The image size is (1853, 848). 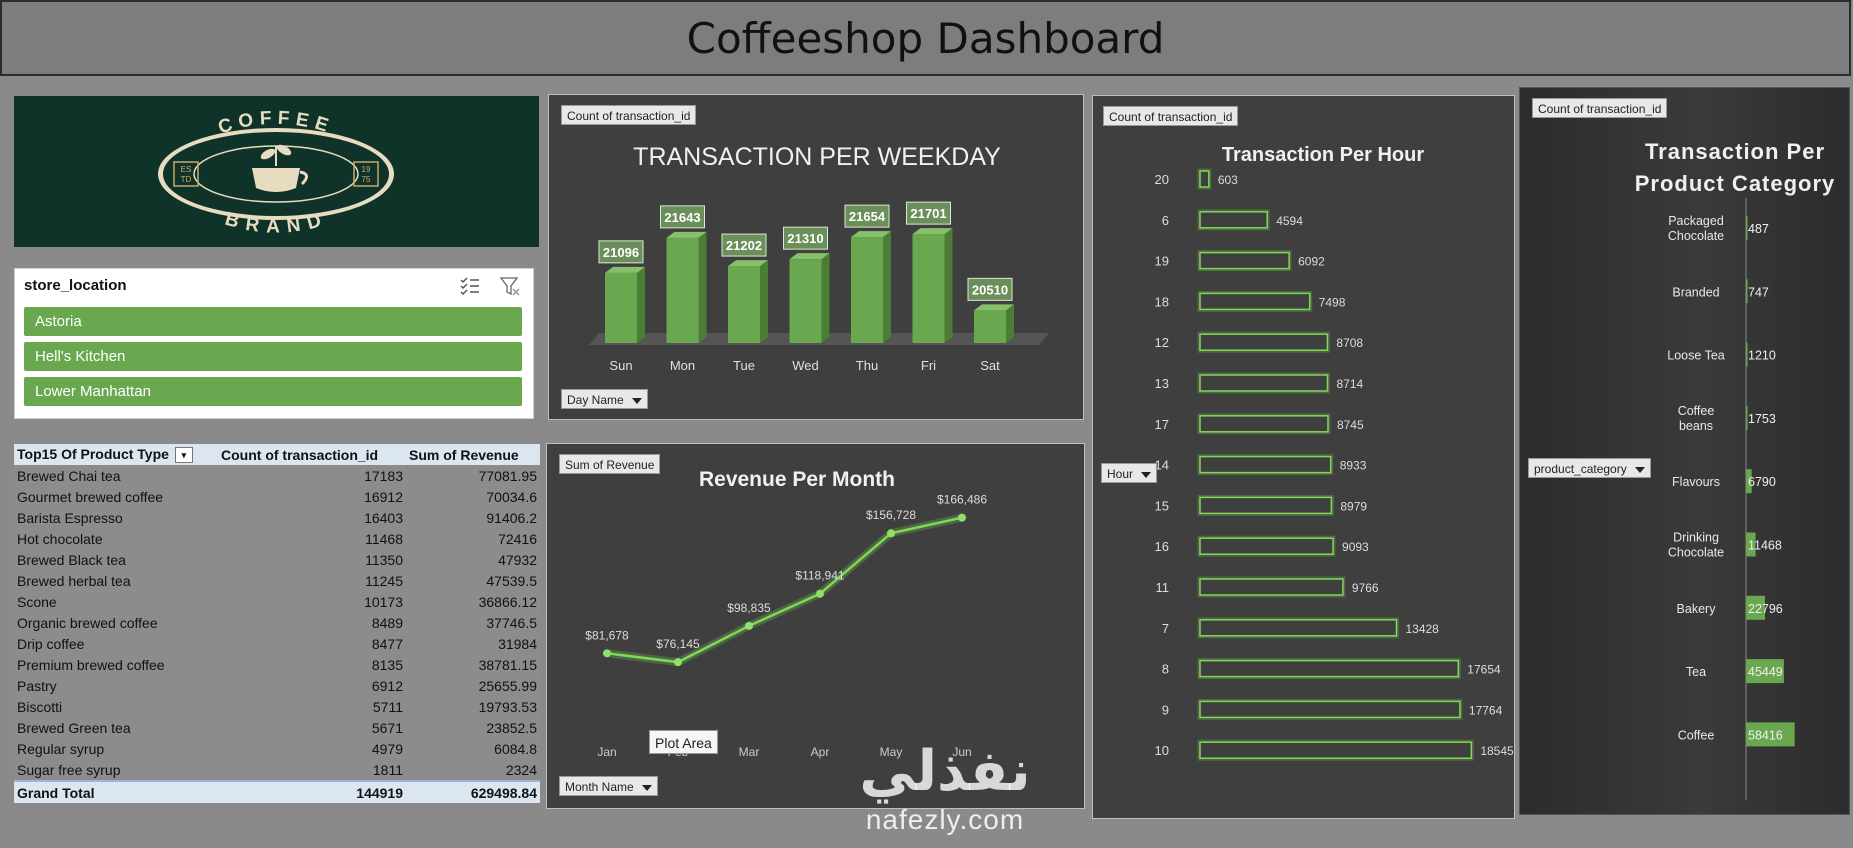 I want to click on table-row: Drip coffee 8477 31984, so click(x=277, y=643).